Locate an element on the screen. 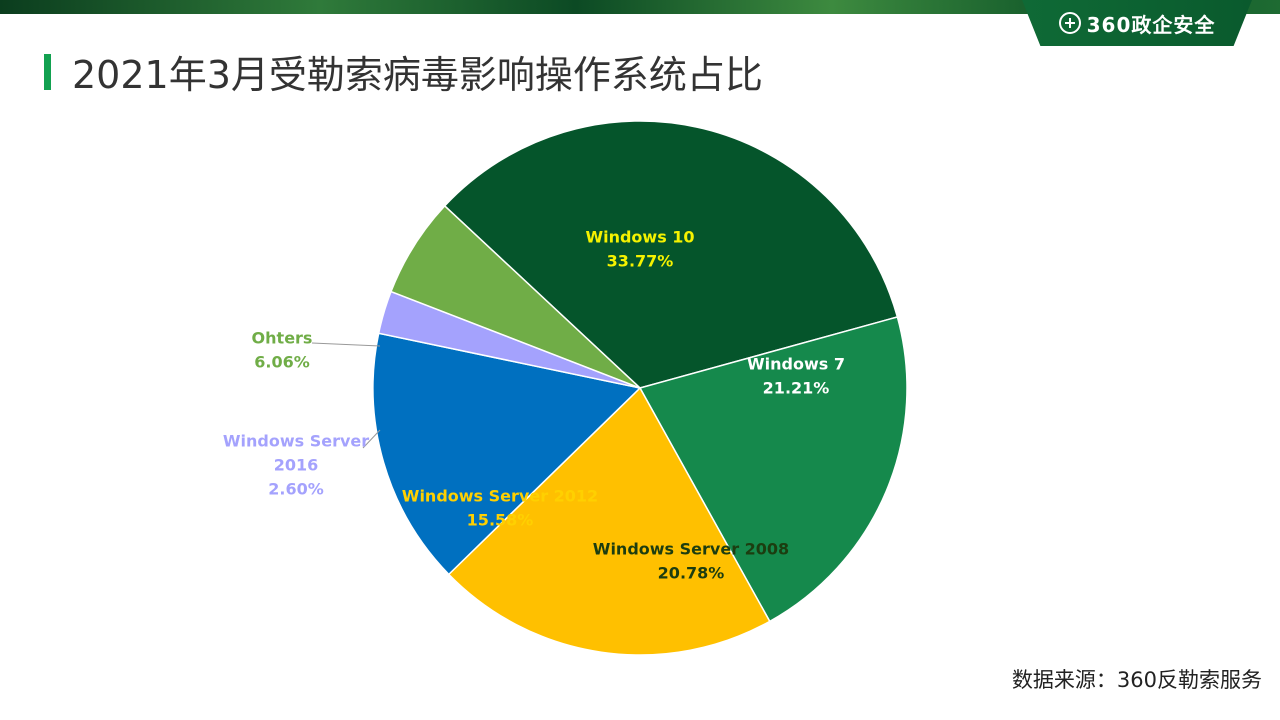 This screenshot has height=720, width=1280. plus-circle-icon is located at coordinates (1069, 23).